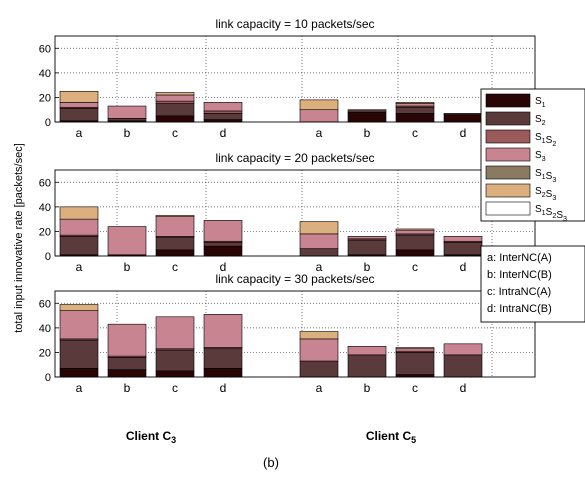 The height and width of the screenshot is (483, 585). What do you see at coordinates (294, 24) in the screenshot?
I see `panel-title: link capacity = 10 packets/sec` at bounding box center [294, 24].